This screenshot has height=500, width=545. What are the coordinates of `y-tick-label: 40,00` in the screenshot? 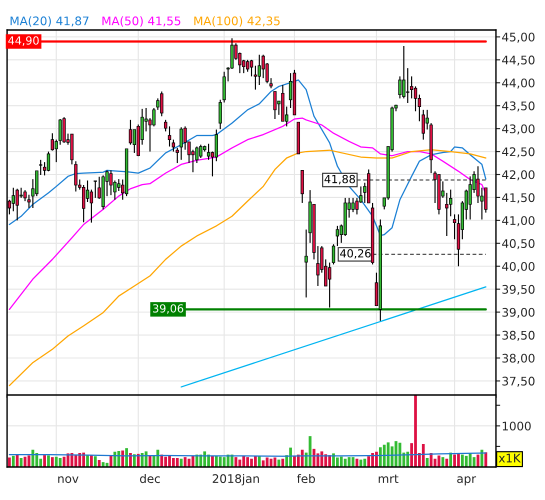 It's located at (518, 267).